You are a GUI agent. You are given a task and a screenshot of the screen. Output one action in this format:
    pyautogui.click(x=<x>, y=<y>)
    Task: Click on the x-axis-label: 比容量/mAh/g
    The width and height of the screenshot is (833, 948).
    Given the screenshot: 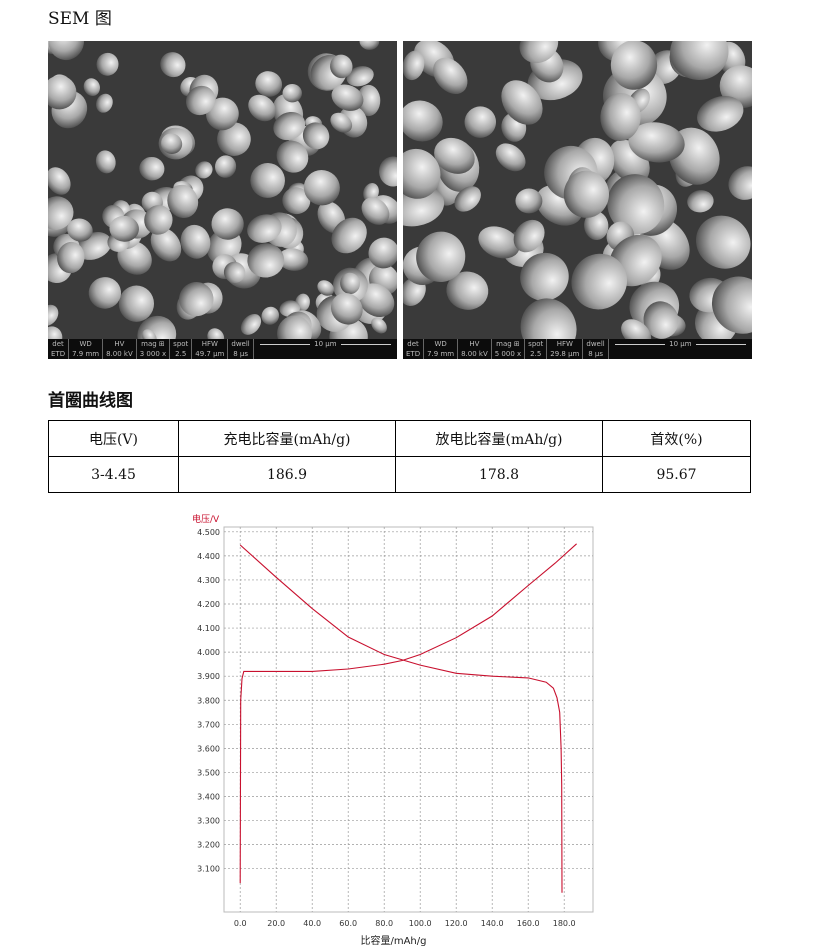 What is the action you would take?
    pyautogui.click(x=393, y=940)
    